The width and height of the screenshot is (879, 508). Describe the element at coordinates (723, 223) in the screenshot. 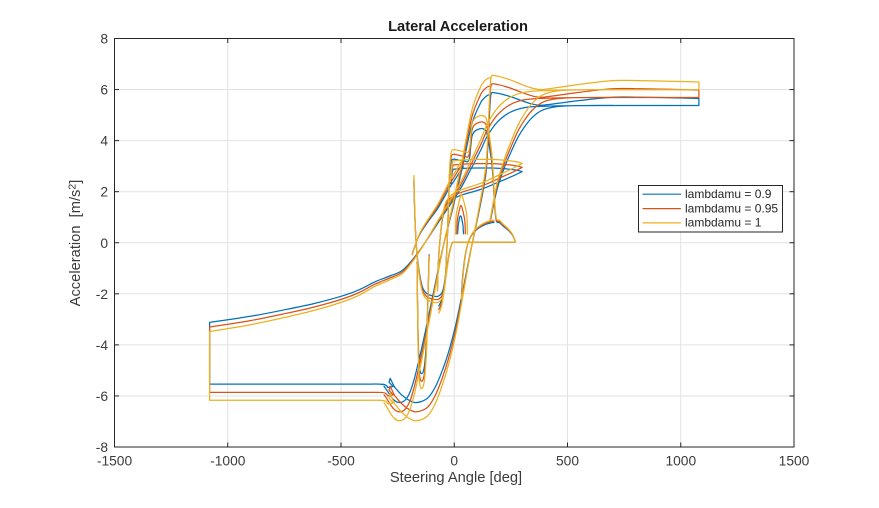

I see `svg-text: lambdamu = 1` at that location.